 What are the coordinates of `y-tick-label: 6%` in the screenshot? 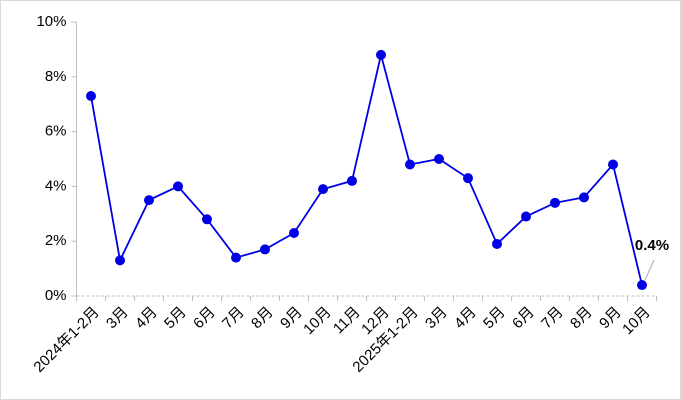 It's located at (56, 131).